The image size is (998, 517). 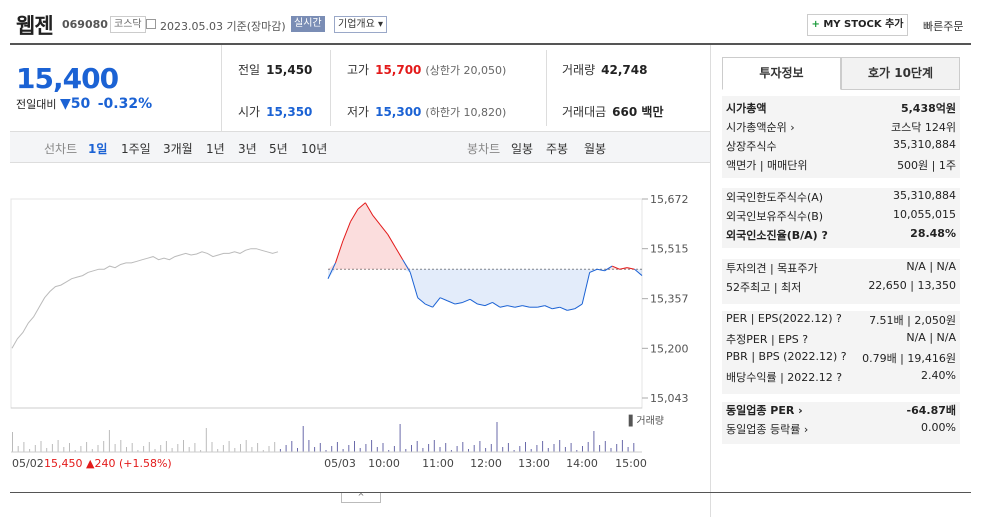 I want to click on tab-daily: 일봉, so click(x=522, y=149).